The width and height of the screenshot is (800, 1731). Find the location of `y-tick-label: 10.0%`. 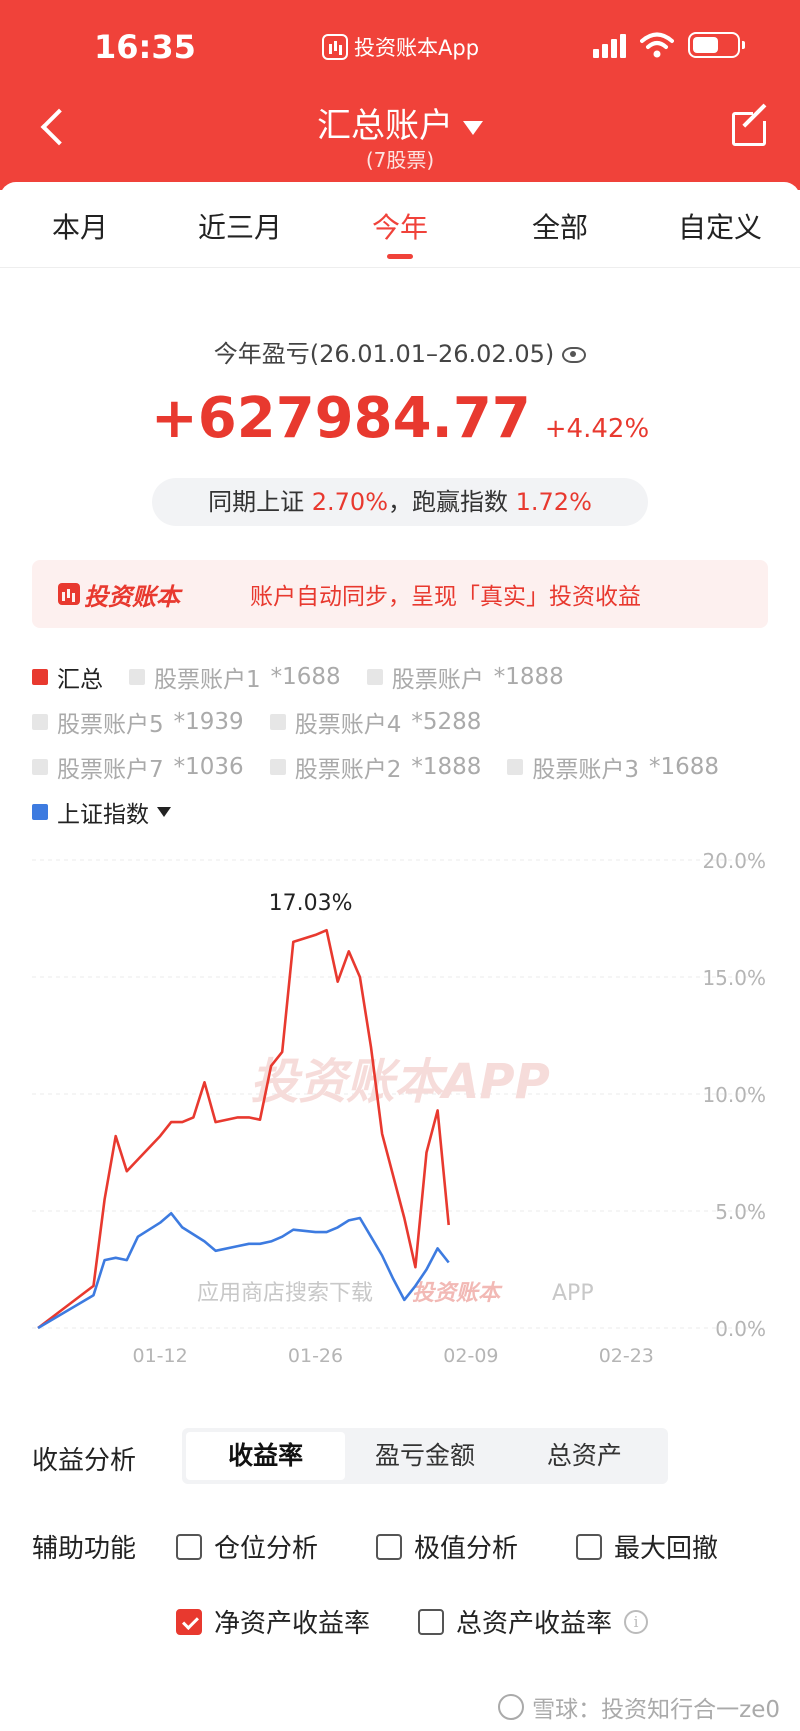

y-tick-label: 10.0% is located at coordinates (734, 1095).